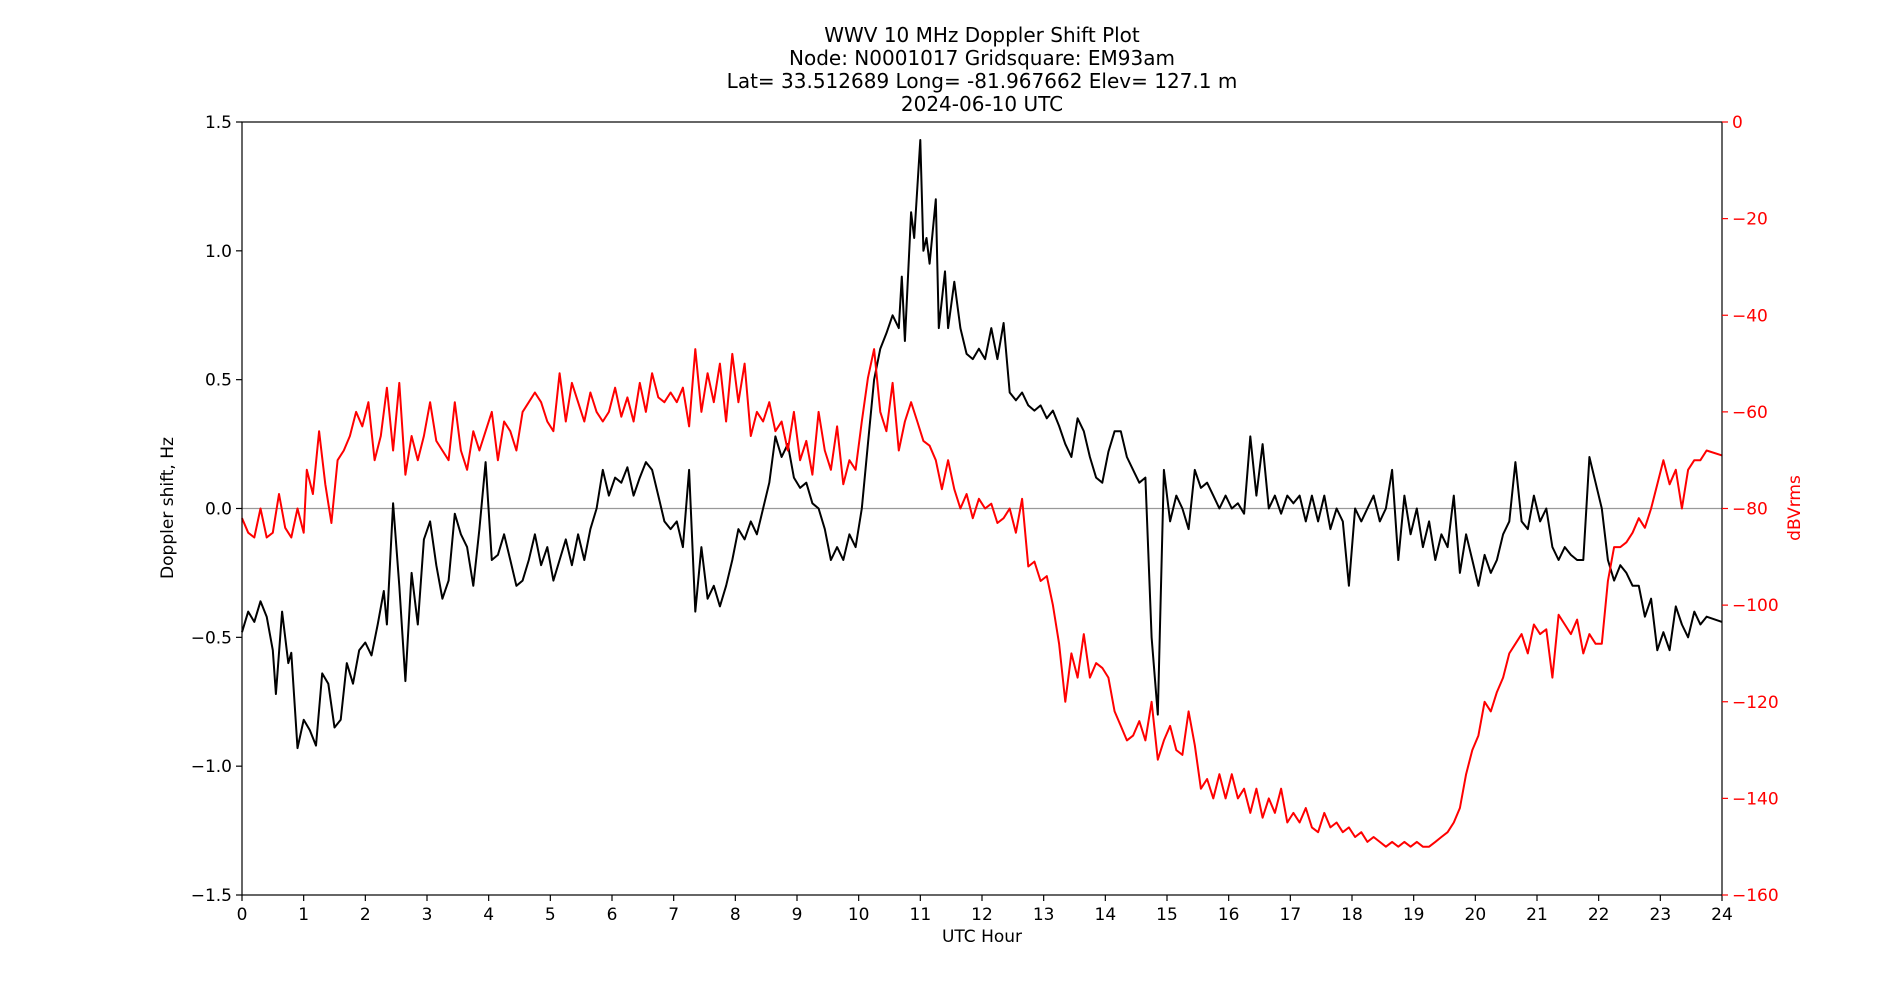 This screenshot has height=1000, width=1900. I want to click on x-tick-label: 2, so click(365, 915).